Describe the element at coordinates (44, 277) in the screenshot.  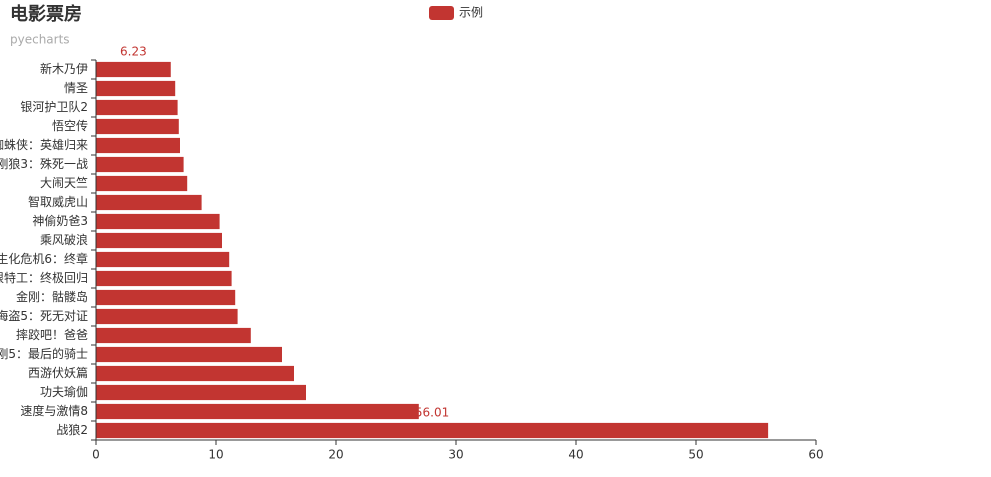
I see `y-tick-label: 极限特工：终极回归` at that location.